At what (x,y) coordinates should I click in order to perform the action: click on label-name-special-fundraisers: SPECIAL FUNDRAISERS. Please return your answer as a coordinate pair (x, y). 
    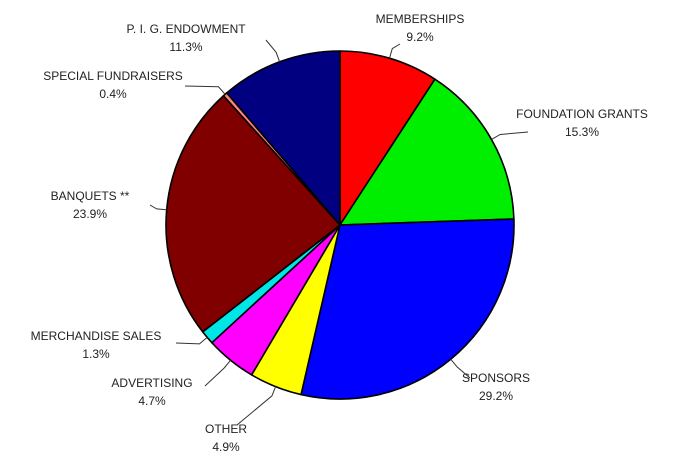
    Looking at the image, I should click on (113, 76).